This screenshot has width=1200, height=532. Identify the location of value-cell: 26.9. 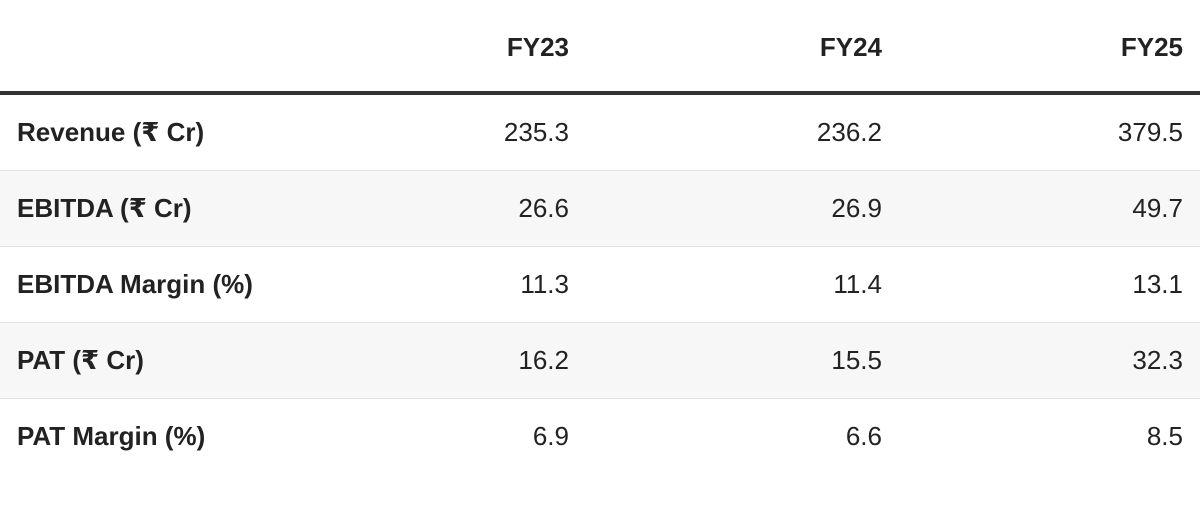
(725, 208).